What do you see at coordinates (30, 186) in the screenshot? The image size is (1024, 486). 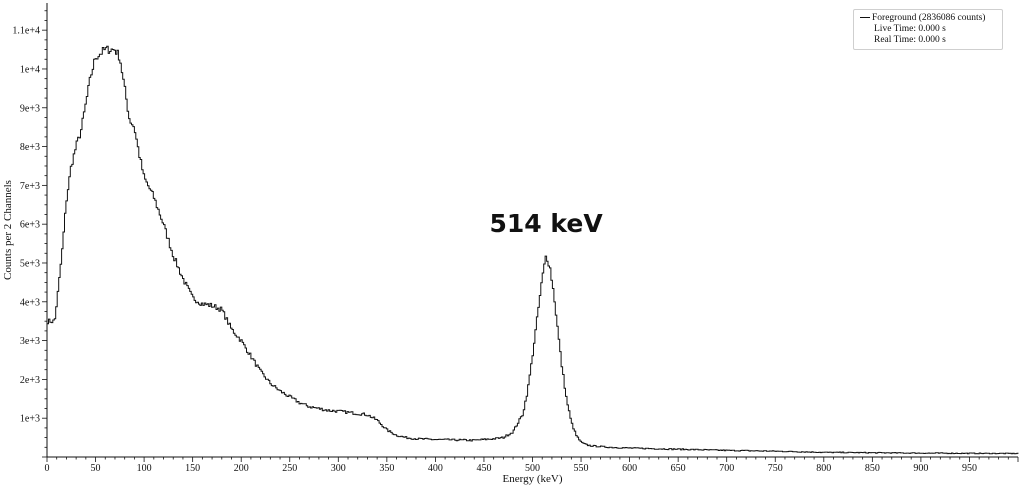 I see `y-tick-label: 7e+3` at bounding box center [30, 186].